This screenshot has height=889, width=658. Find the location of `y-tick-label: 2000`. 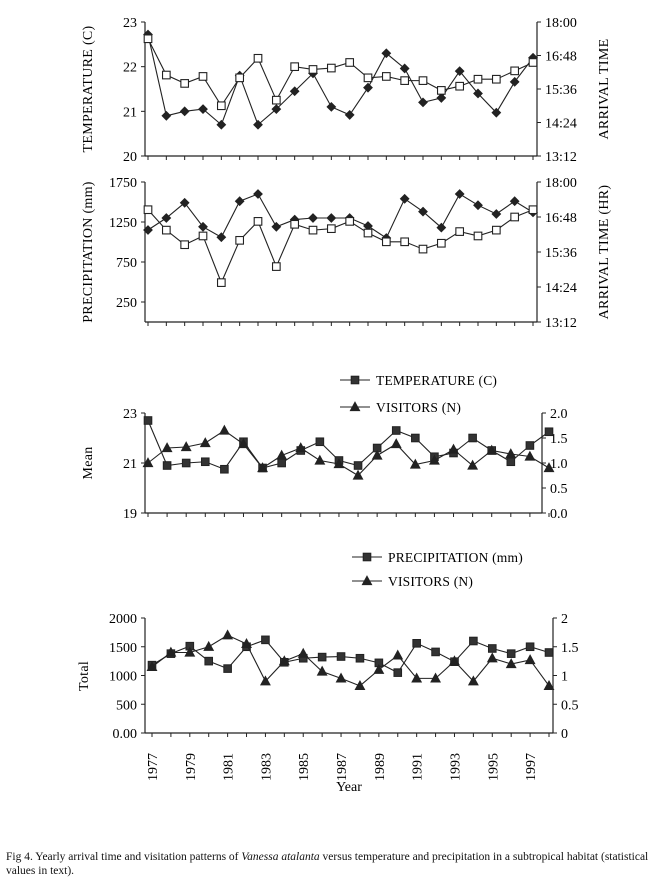

y-tick-label: 2000 is located at coordinates (123, 619).